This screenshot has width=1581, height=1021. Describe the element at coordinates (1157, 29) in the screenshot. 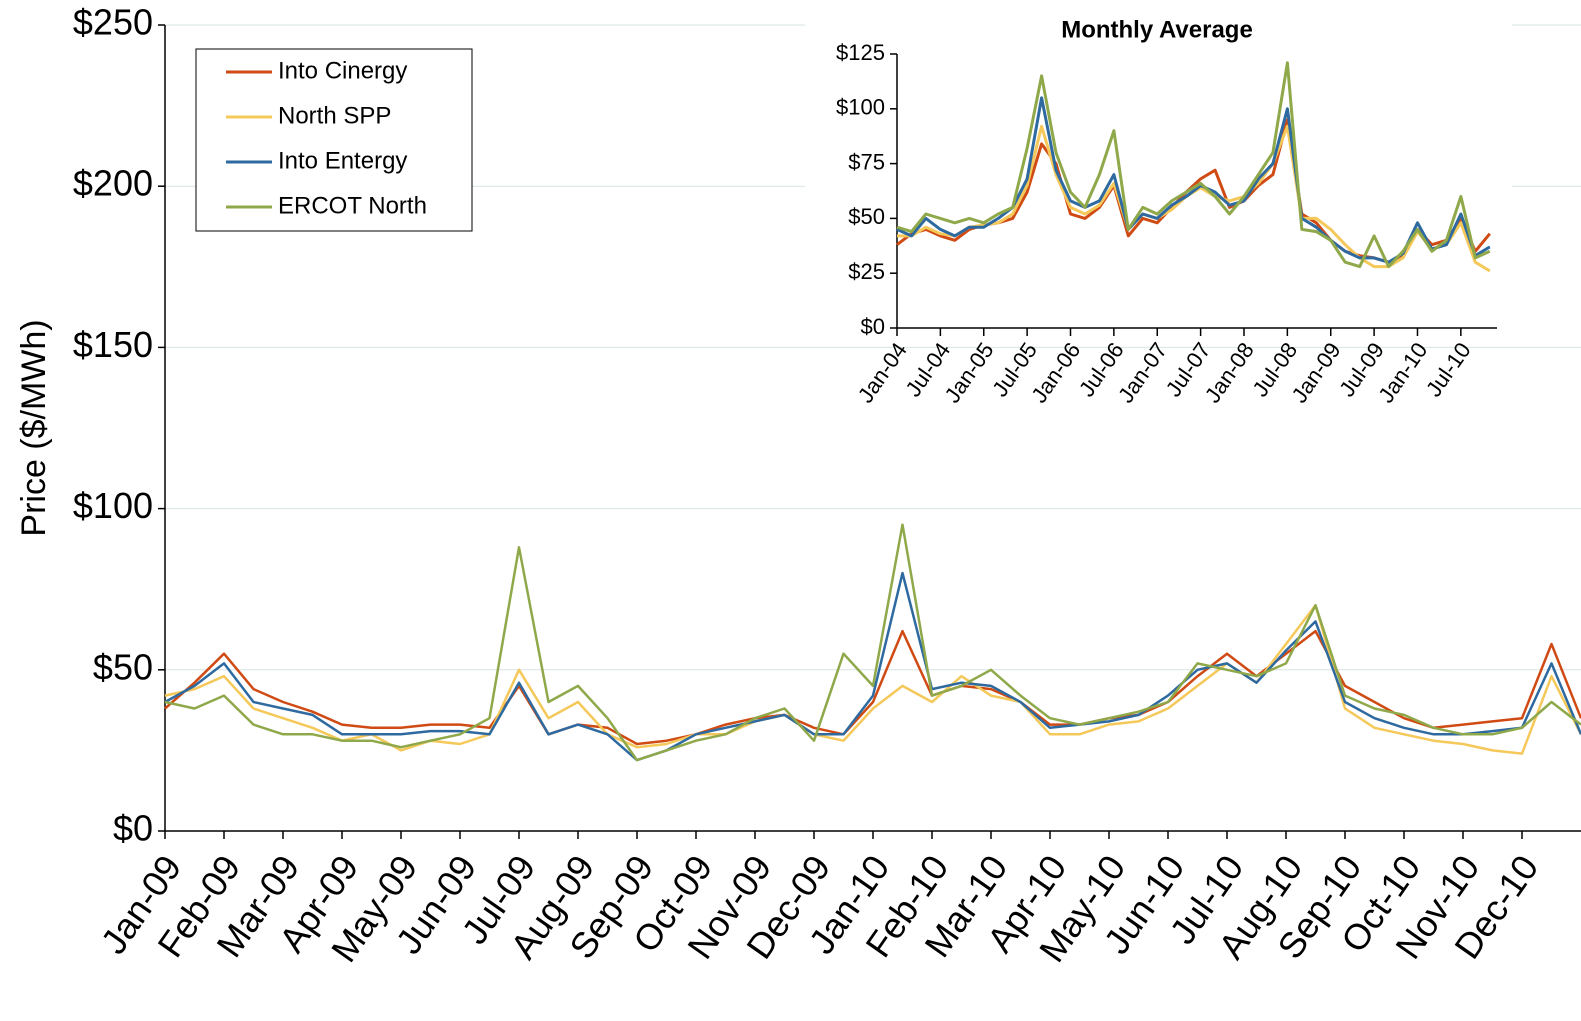

I see `inset-title: Monthly Average` at that location.